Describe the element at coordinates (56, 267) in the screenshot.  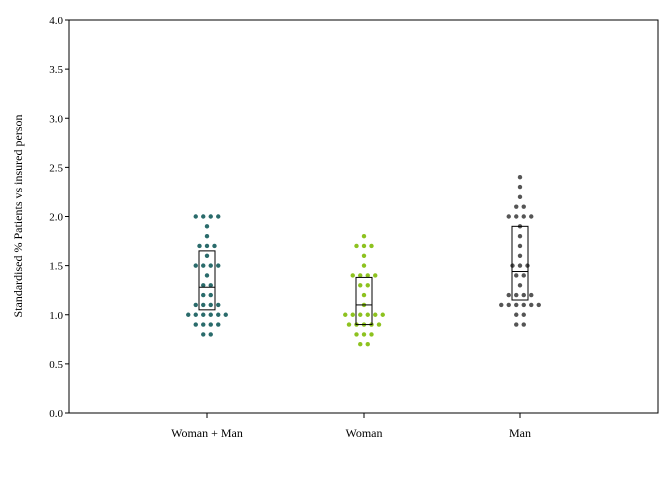
I see `y-tick-label: 1.5` at that location.